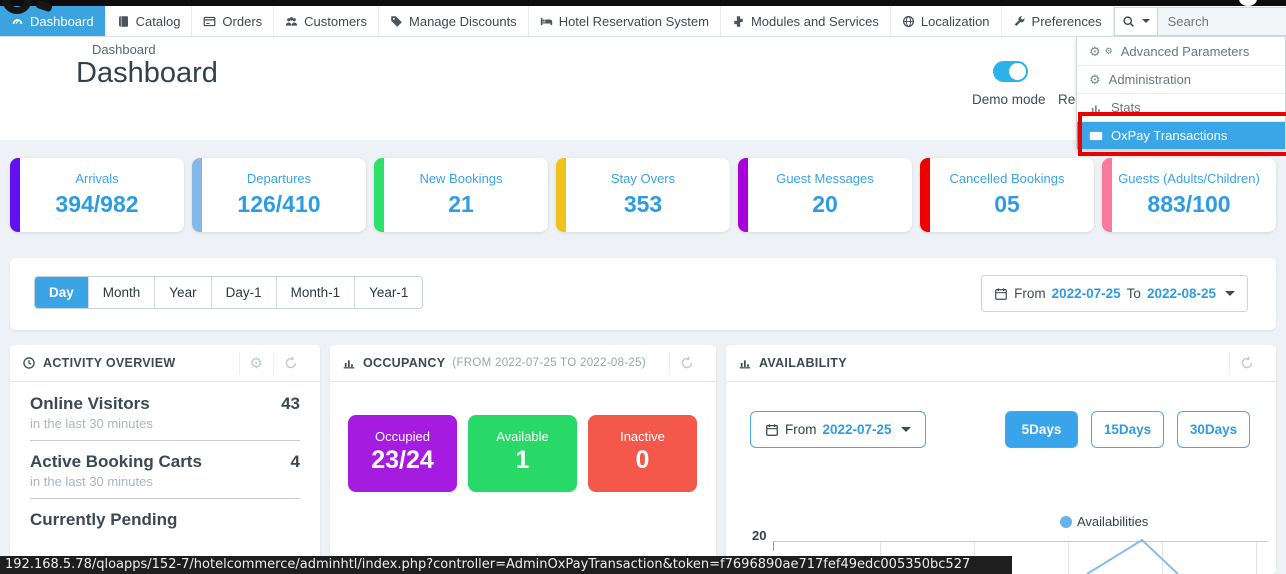  What do you see at coordinates (1096, 135) in the screenshot?
I see `money-bill-icon` at bounding box center [1096, 135].